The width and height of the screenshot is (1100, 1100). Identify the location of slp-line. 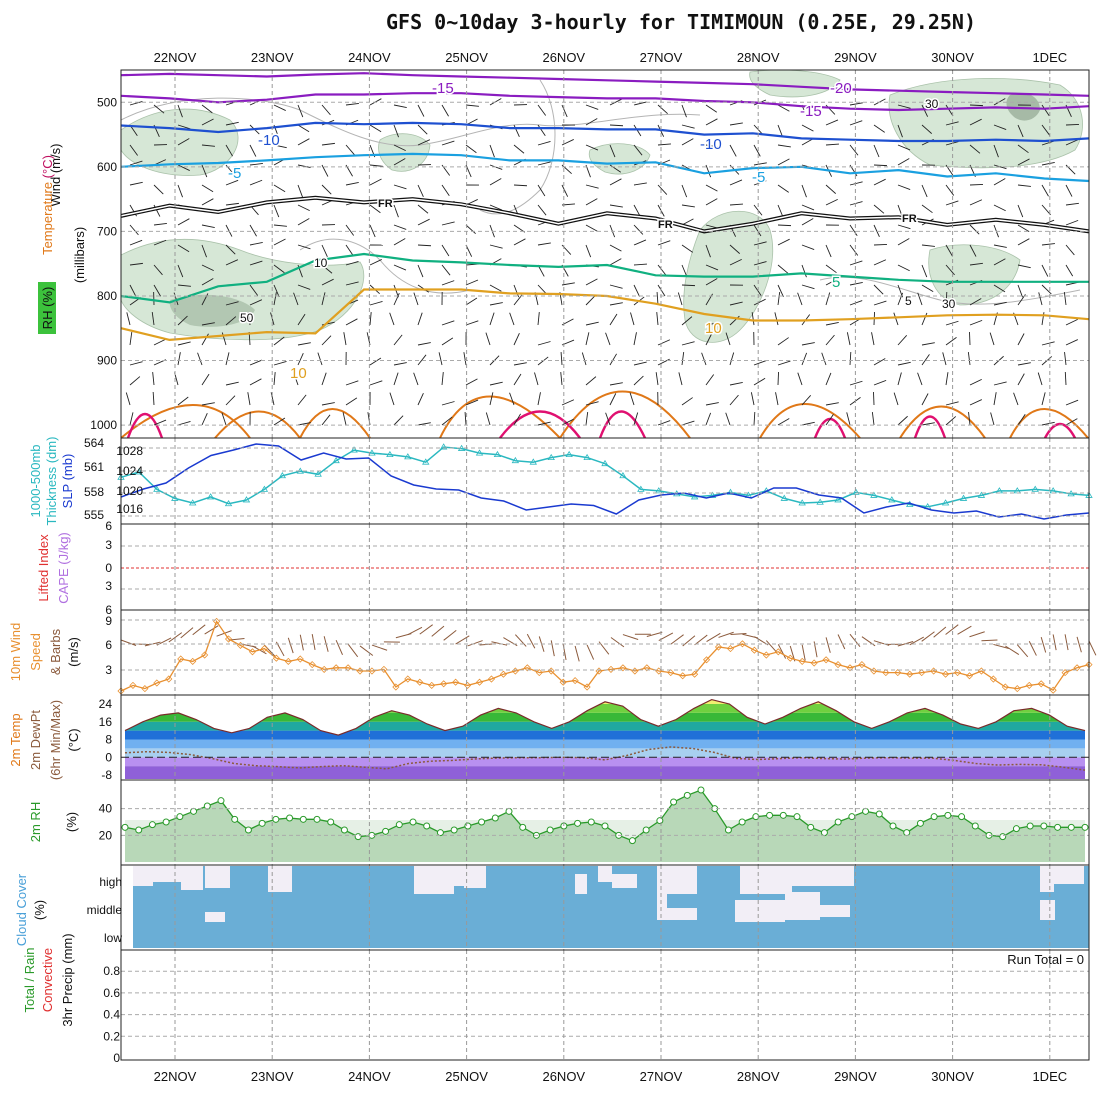
(605, 481).